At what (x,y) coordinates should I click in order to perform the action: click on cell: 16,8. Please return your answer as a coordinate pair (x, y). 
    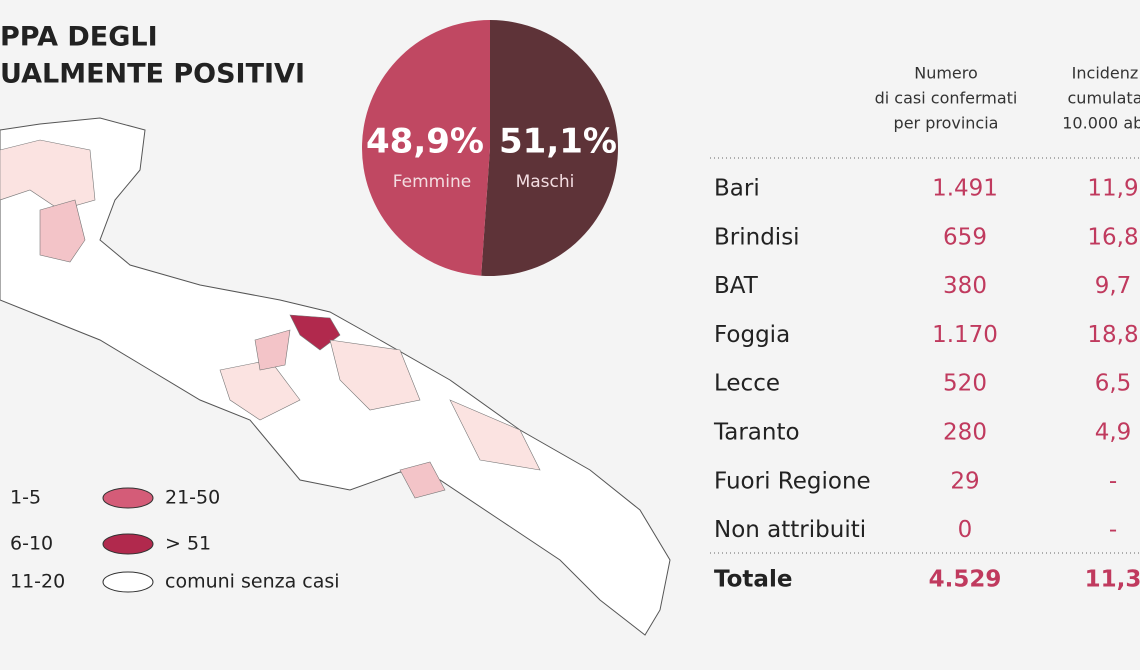
    Looking at the image, I should click on (1112, 237).